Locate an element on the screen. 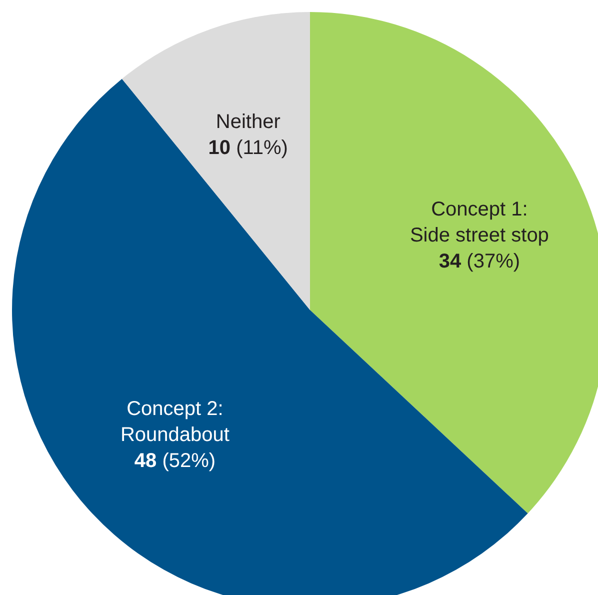  slice-label: Concept 1: Side street stop is located at coordinates (479, 222).